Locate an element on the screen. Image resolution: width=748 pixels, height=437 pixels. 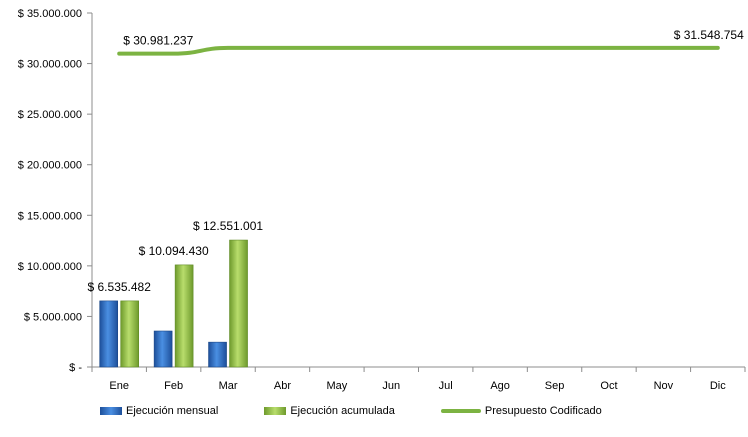
legend-item-presupuesto-codificado: Presupuesto Codificado is located at coordinates (521, 411).